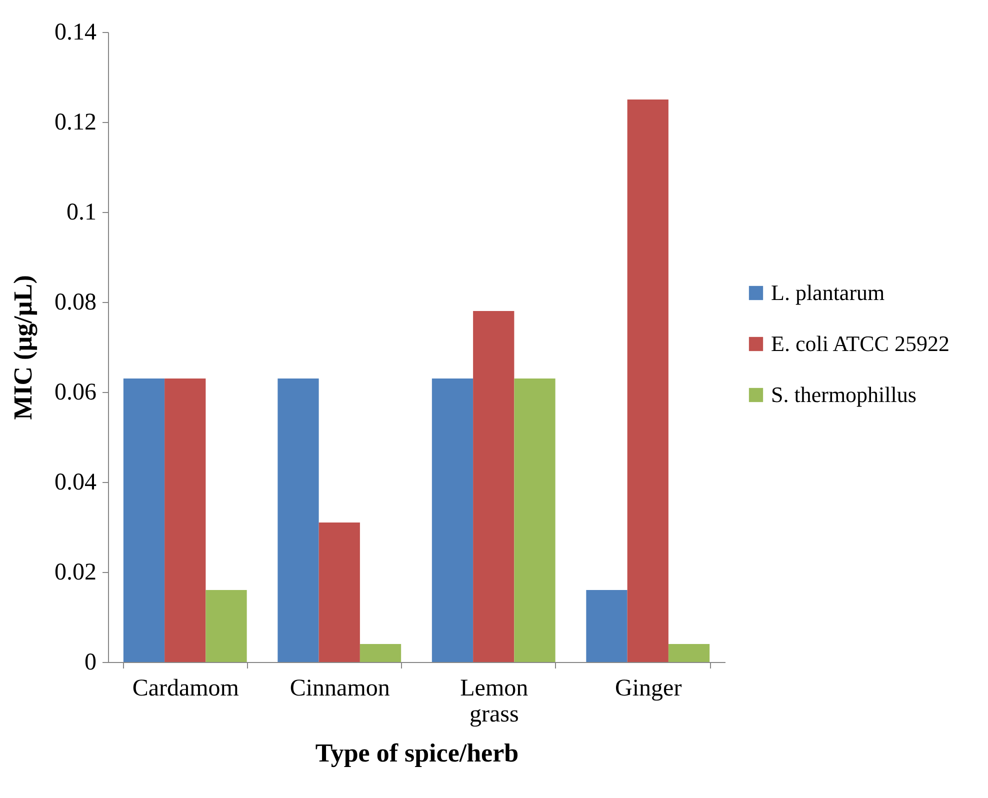  What do you see at coordinates (75, 303) in the screenshot?
I see `y-tick-label: 0.08` at bounding box center [75, 303].